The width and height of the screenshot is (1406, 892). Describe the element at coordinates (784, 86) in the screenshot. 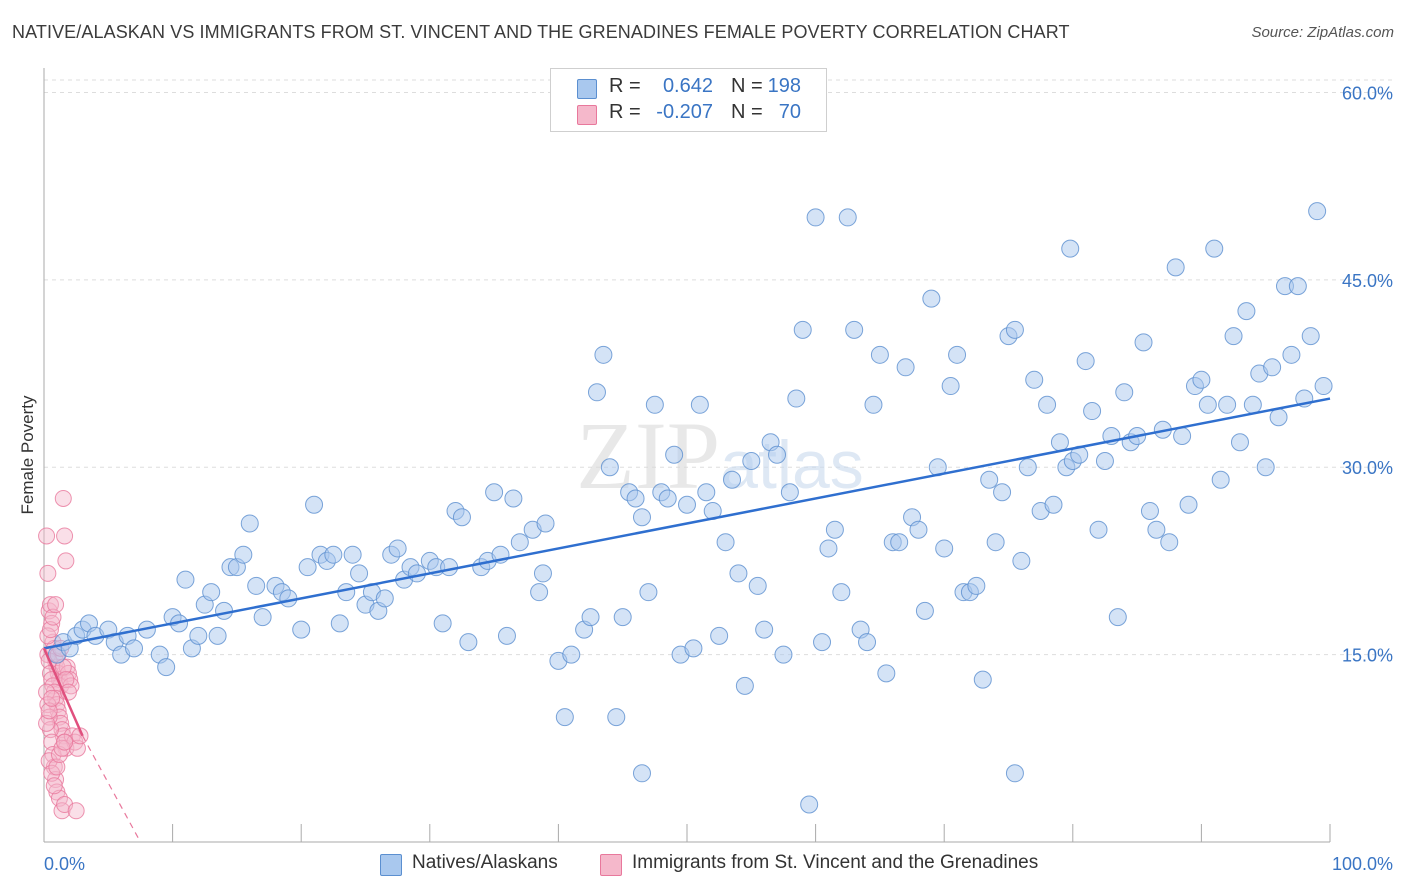

I see `legend-n-value-natives: 198` at that location.